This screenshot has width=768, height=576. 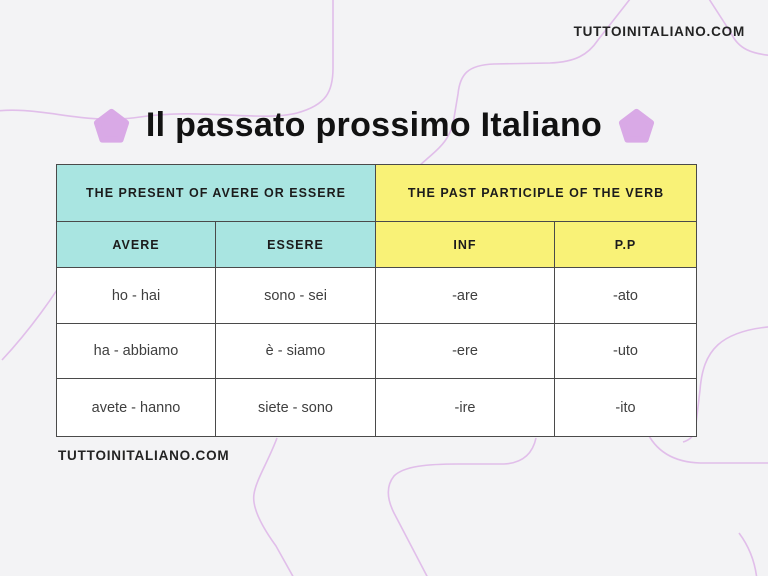 I want to click on column-header-pp: P.P, so click(x=625, y=244).